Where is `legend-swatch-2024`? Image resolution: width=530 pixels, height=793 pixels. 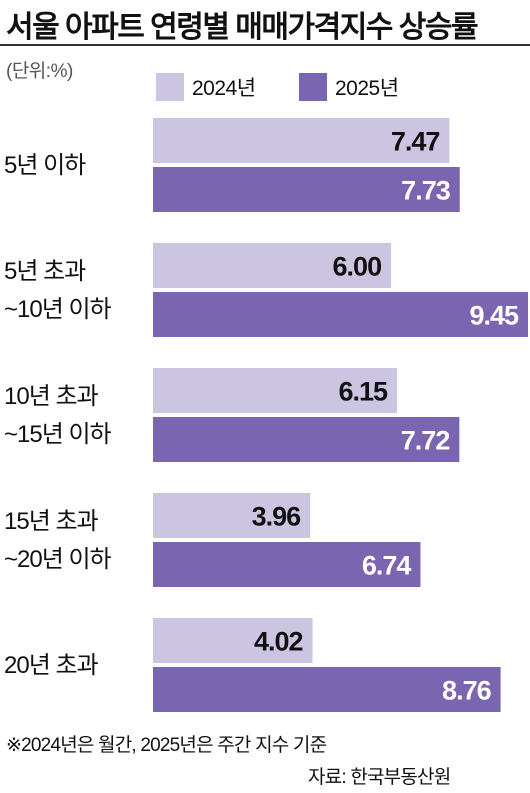
legend-swatch-2024 is located at coordinates (170, 87).